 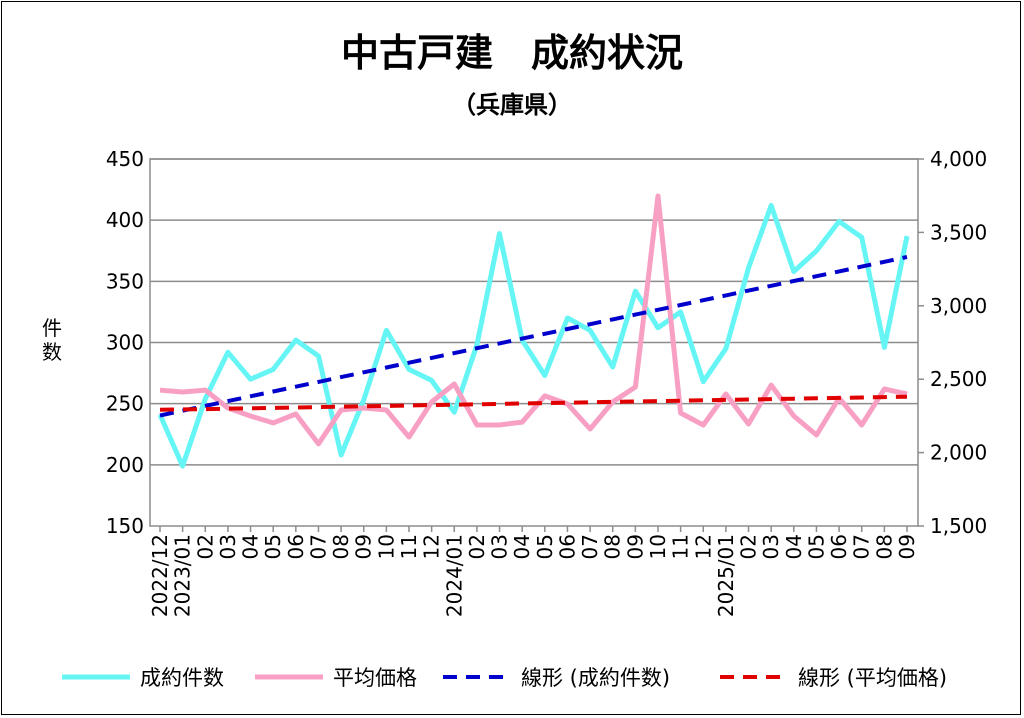 What do you see at coordinates (958, 453) in the screenshot?
I see `y2-tick-label: 2,000` at bounding box center [958, 453].